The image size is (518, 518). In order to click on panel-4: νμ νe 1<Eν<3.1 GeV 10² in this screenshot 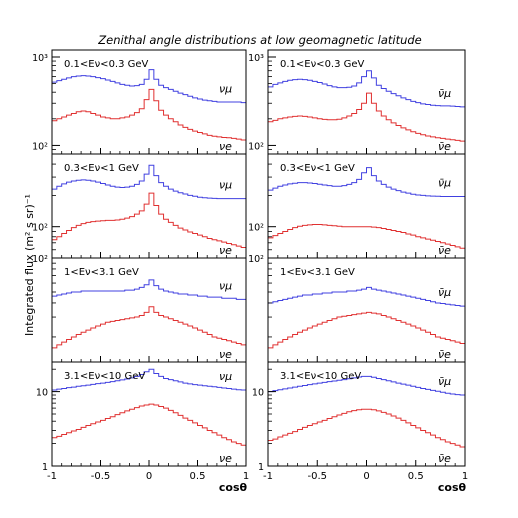, I will do `click(139, 308)`.